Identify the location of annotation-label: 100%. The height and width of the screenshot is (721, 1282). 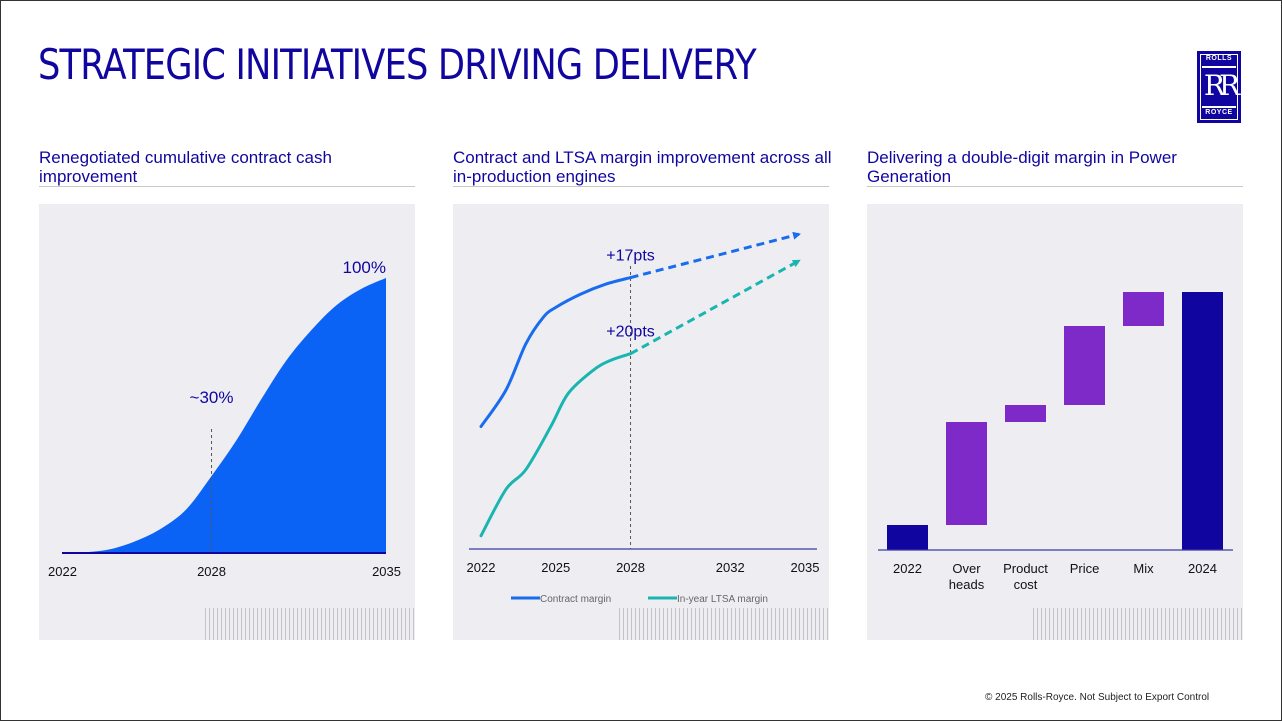
(364, 267).